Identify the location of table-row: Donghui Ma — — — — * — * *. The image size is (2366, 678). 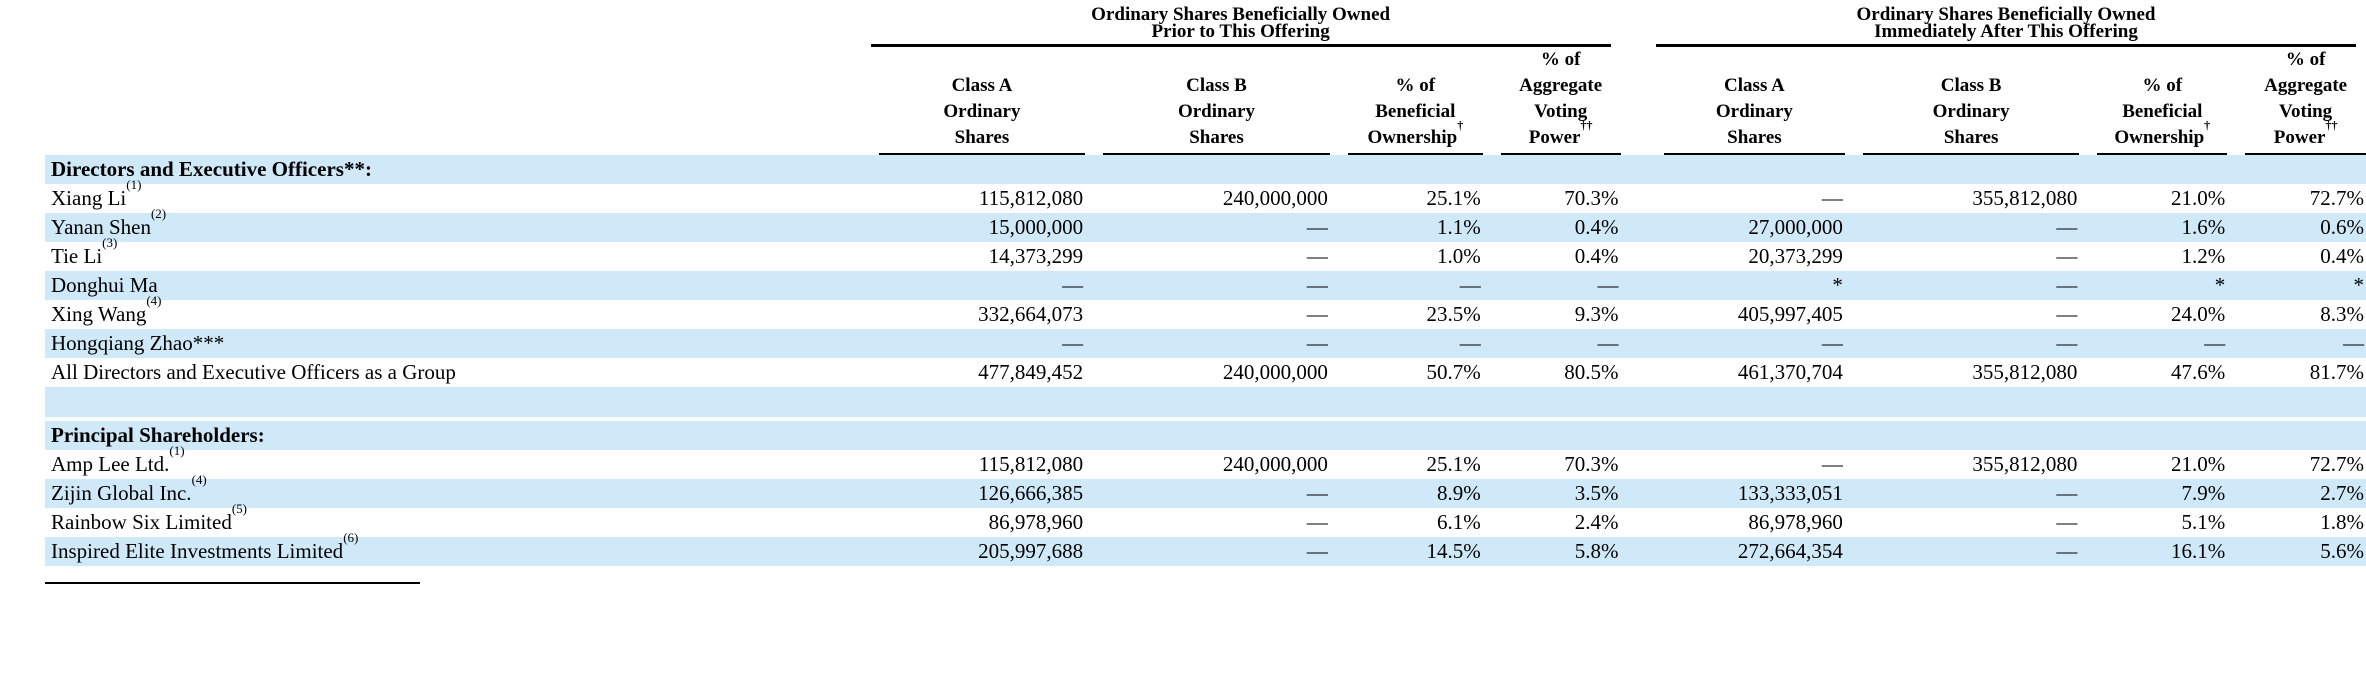
(1205, 285).